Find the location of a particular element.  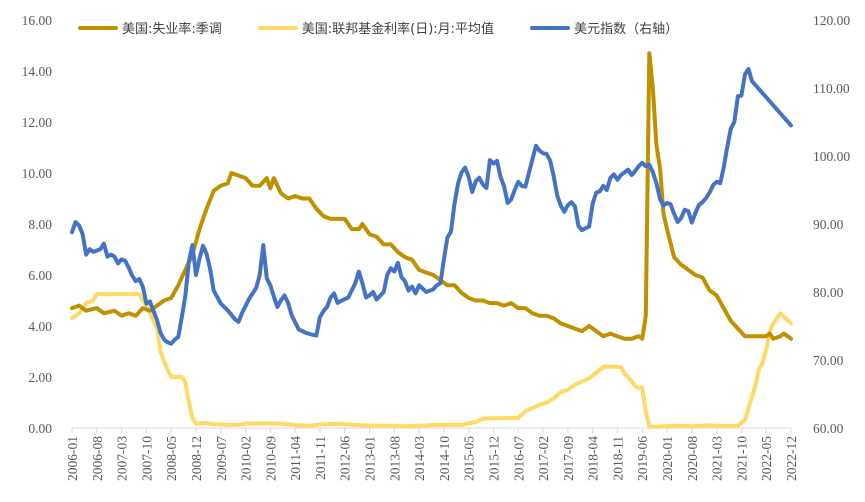

x-tick-label: 2007-10 is located at coordinates (146, 458).